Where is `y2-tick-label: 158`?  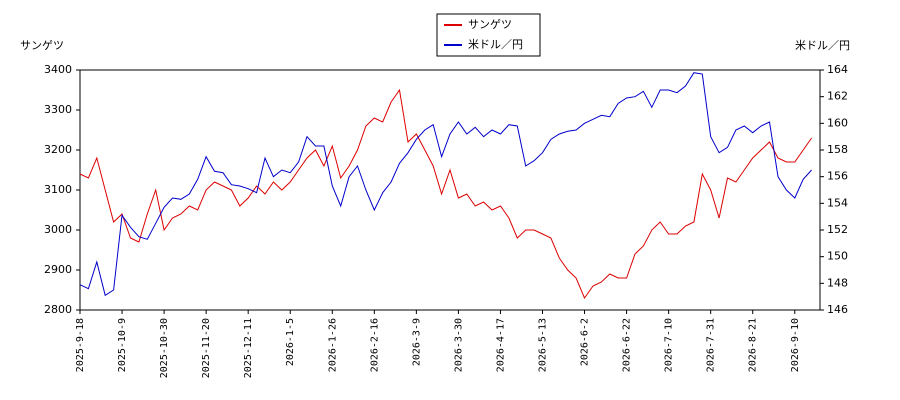 y2-tick-label: 158 is located at coordinates (837, 149).